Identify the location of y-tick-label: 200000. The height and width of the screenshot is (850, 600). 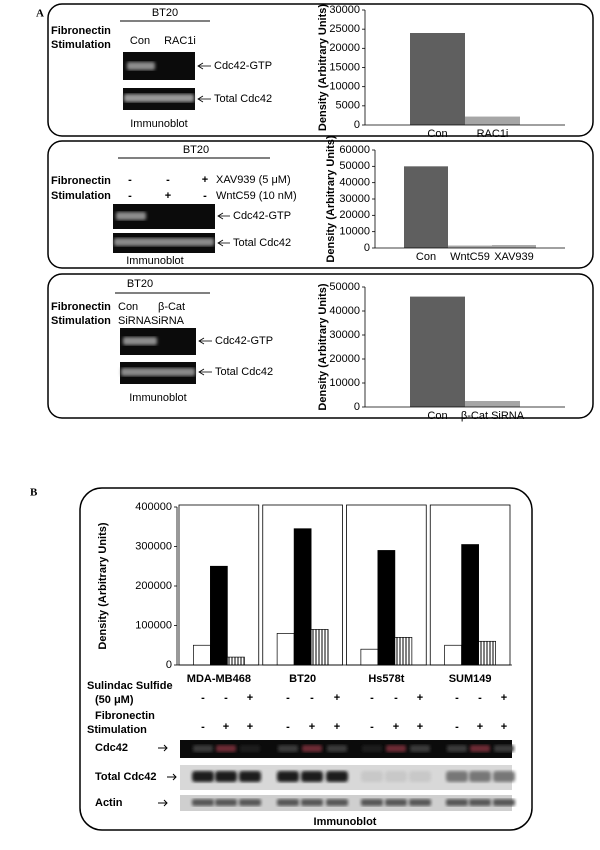
(153, 586).